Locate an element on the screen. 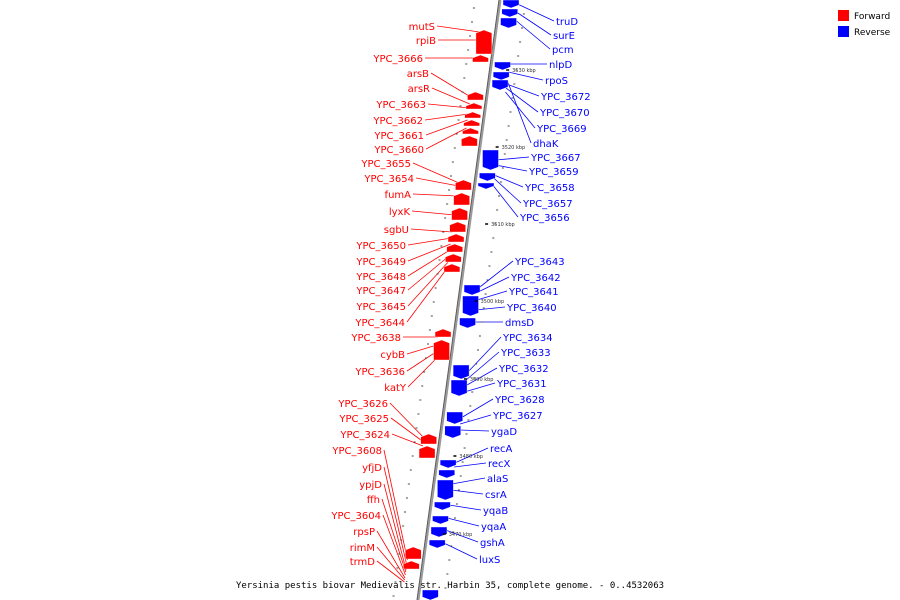  gene-label-forward: YPC_3626 is located at coordinates (362, 404).